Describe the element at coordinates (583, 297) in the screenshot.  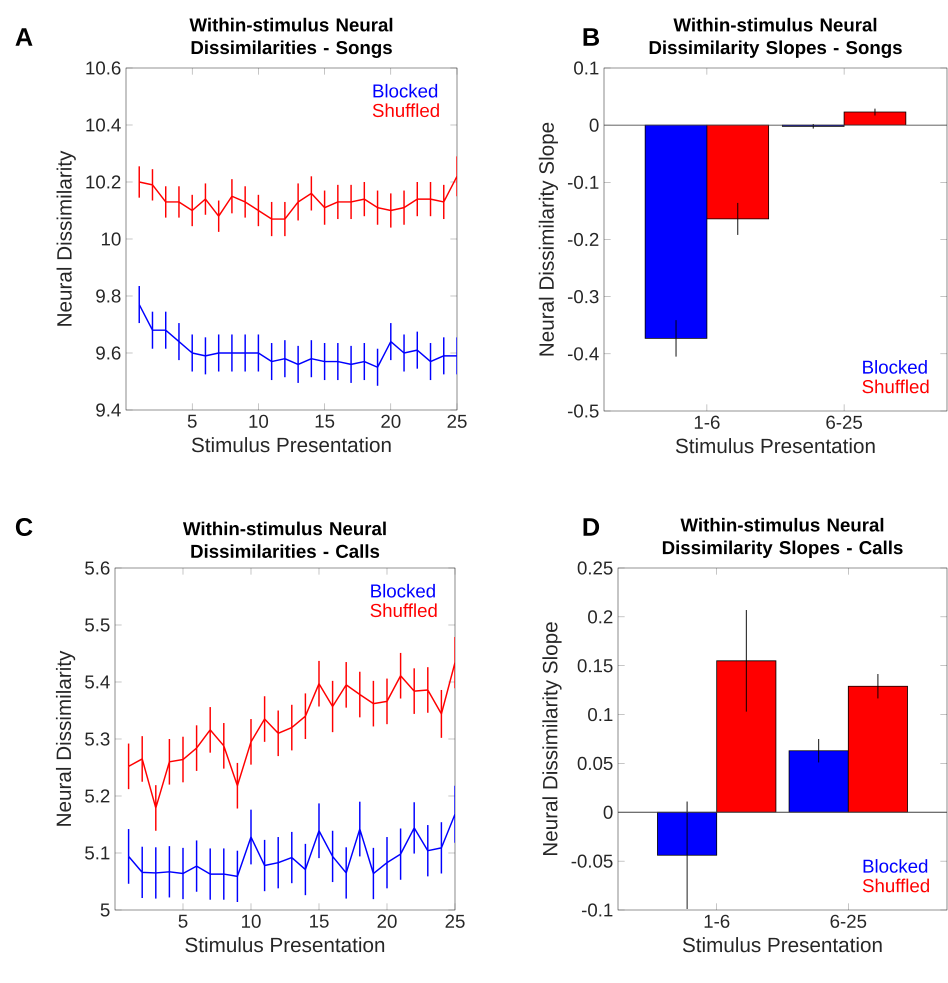
I see `y-tick-label: -0.3` at that location.